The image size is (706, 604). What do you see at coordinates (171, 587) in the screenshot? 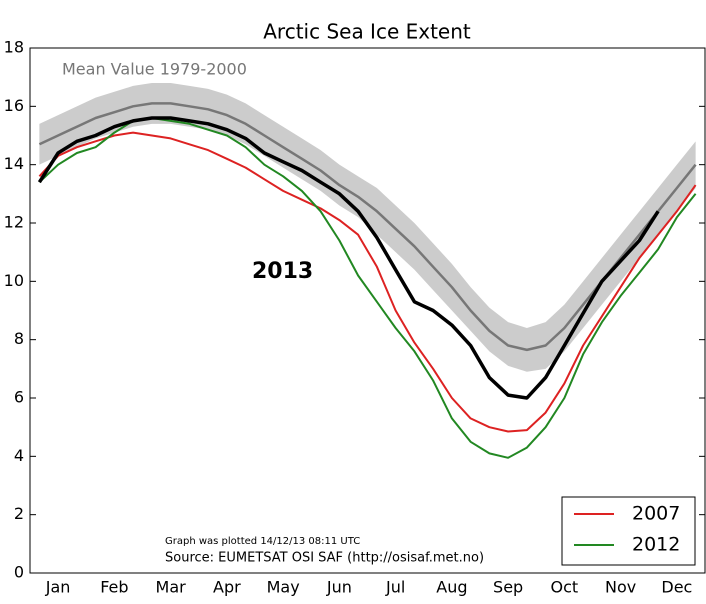
I see `x-tick-label: Mar` at bounding box center [171, 587].